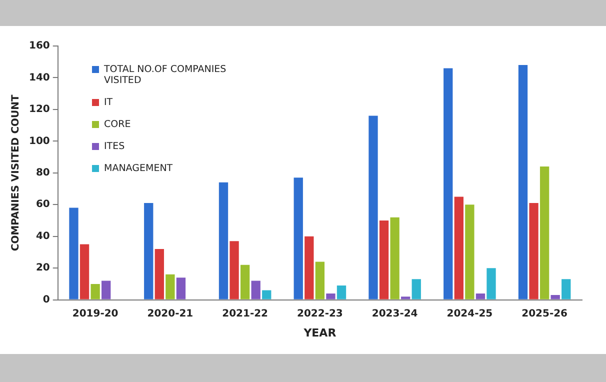 This screenshot has height=382, width=606. I want to click on x-tick-label: 2020-21, so click(170, 314).